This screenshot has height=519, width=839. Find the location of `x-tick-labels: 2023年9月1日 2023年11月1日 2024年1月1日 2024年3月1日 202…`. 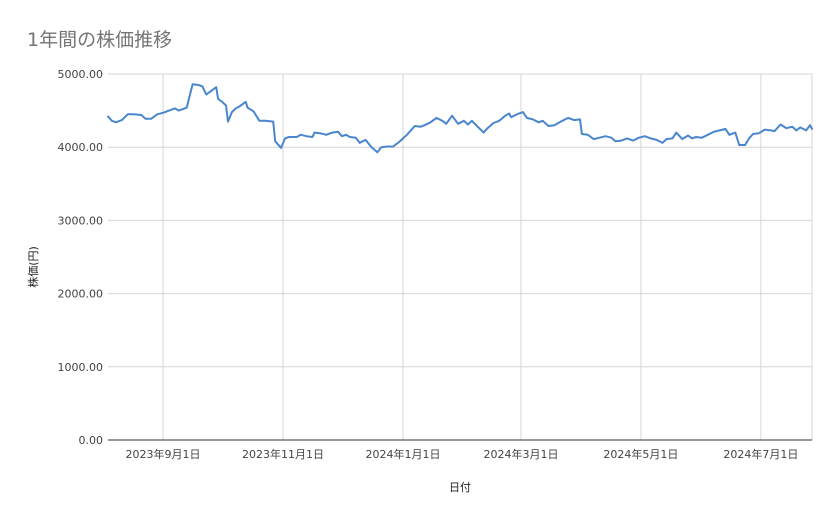

x-tick-labels: 2023年9月1日 2023年11月1日 2024年1月1日 2024年3月1日 202… is located at coordinates (462, 454).